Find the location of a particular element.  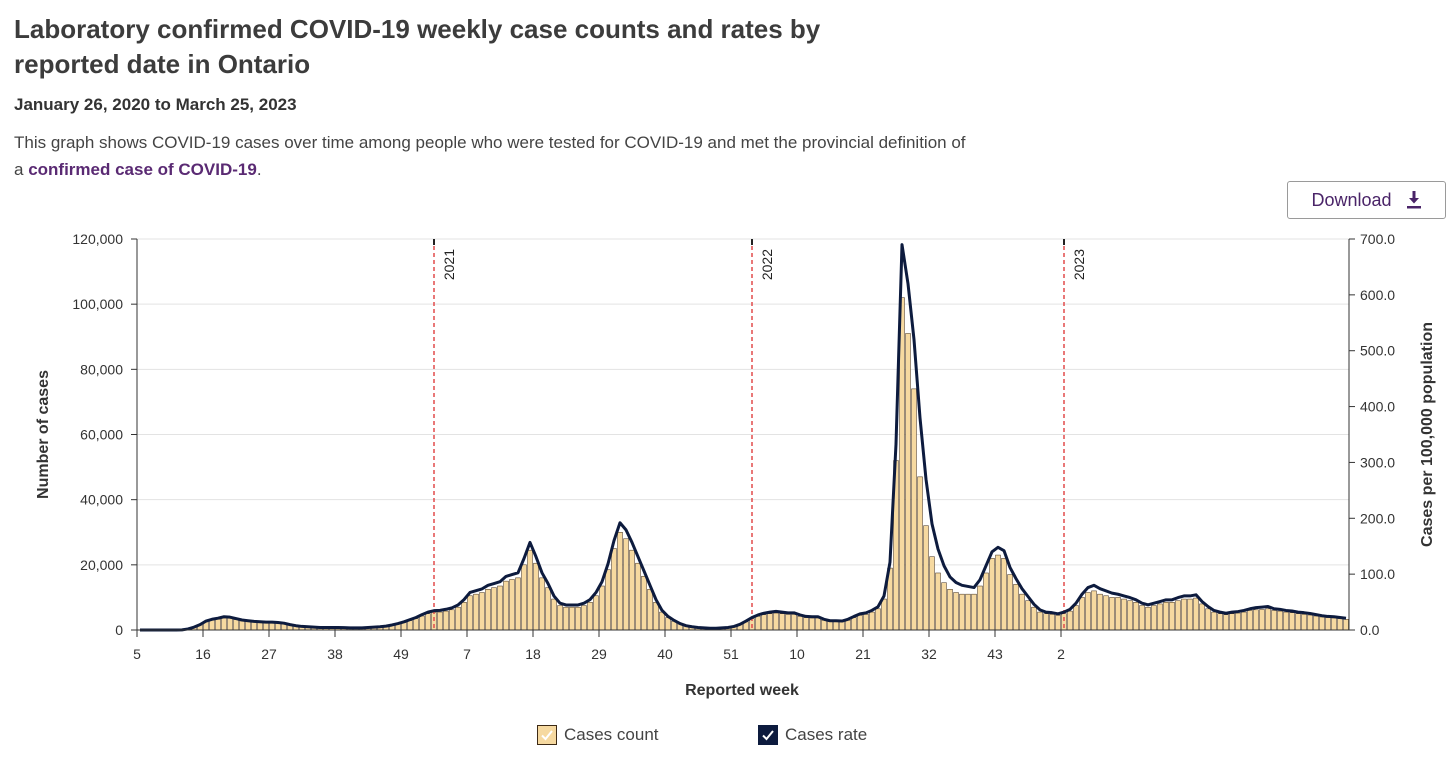

legend-swatch-cases-rate is located at coordinates (768, 735).